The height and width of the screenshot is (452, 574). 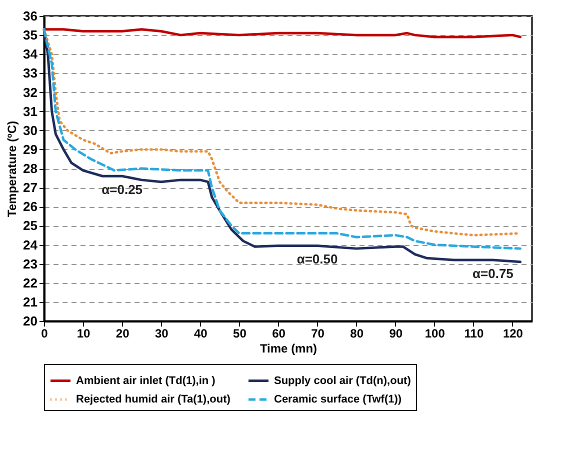 What do you see at coordinates (493, 273) in the screenshot?
I see `annotation: α=0.75` at bounding box center [493, 273].